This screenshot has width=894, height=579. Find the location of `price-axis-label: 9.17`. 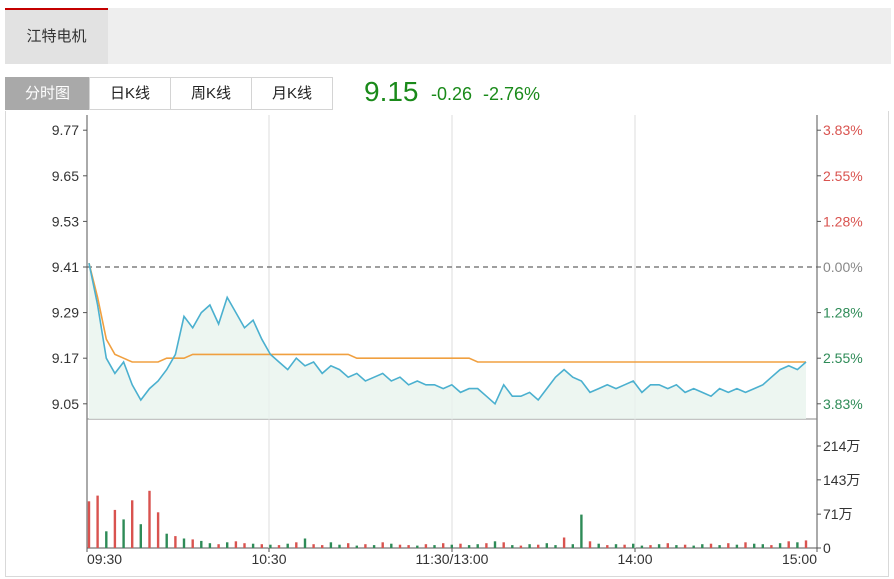

price-axis-label: 9.17 is located at coordinates (65, 358).